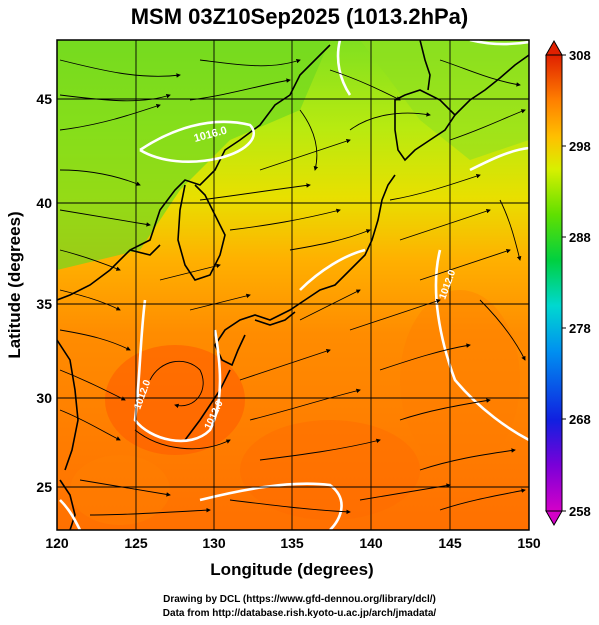 Image resolution: width=599 pixels, height=625 pixels. Describe the element at coordinates (529, 543) in the screenshot. I see `x-tick: 150` at that location.